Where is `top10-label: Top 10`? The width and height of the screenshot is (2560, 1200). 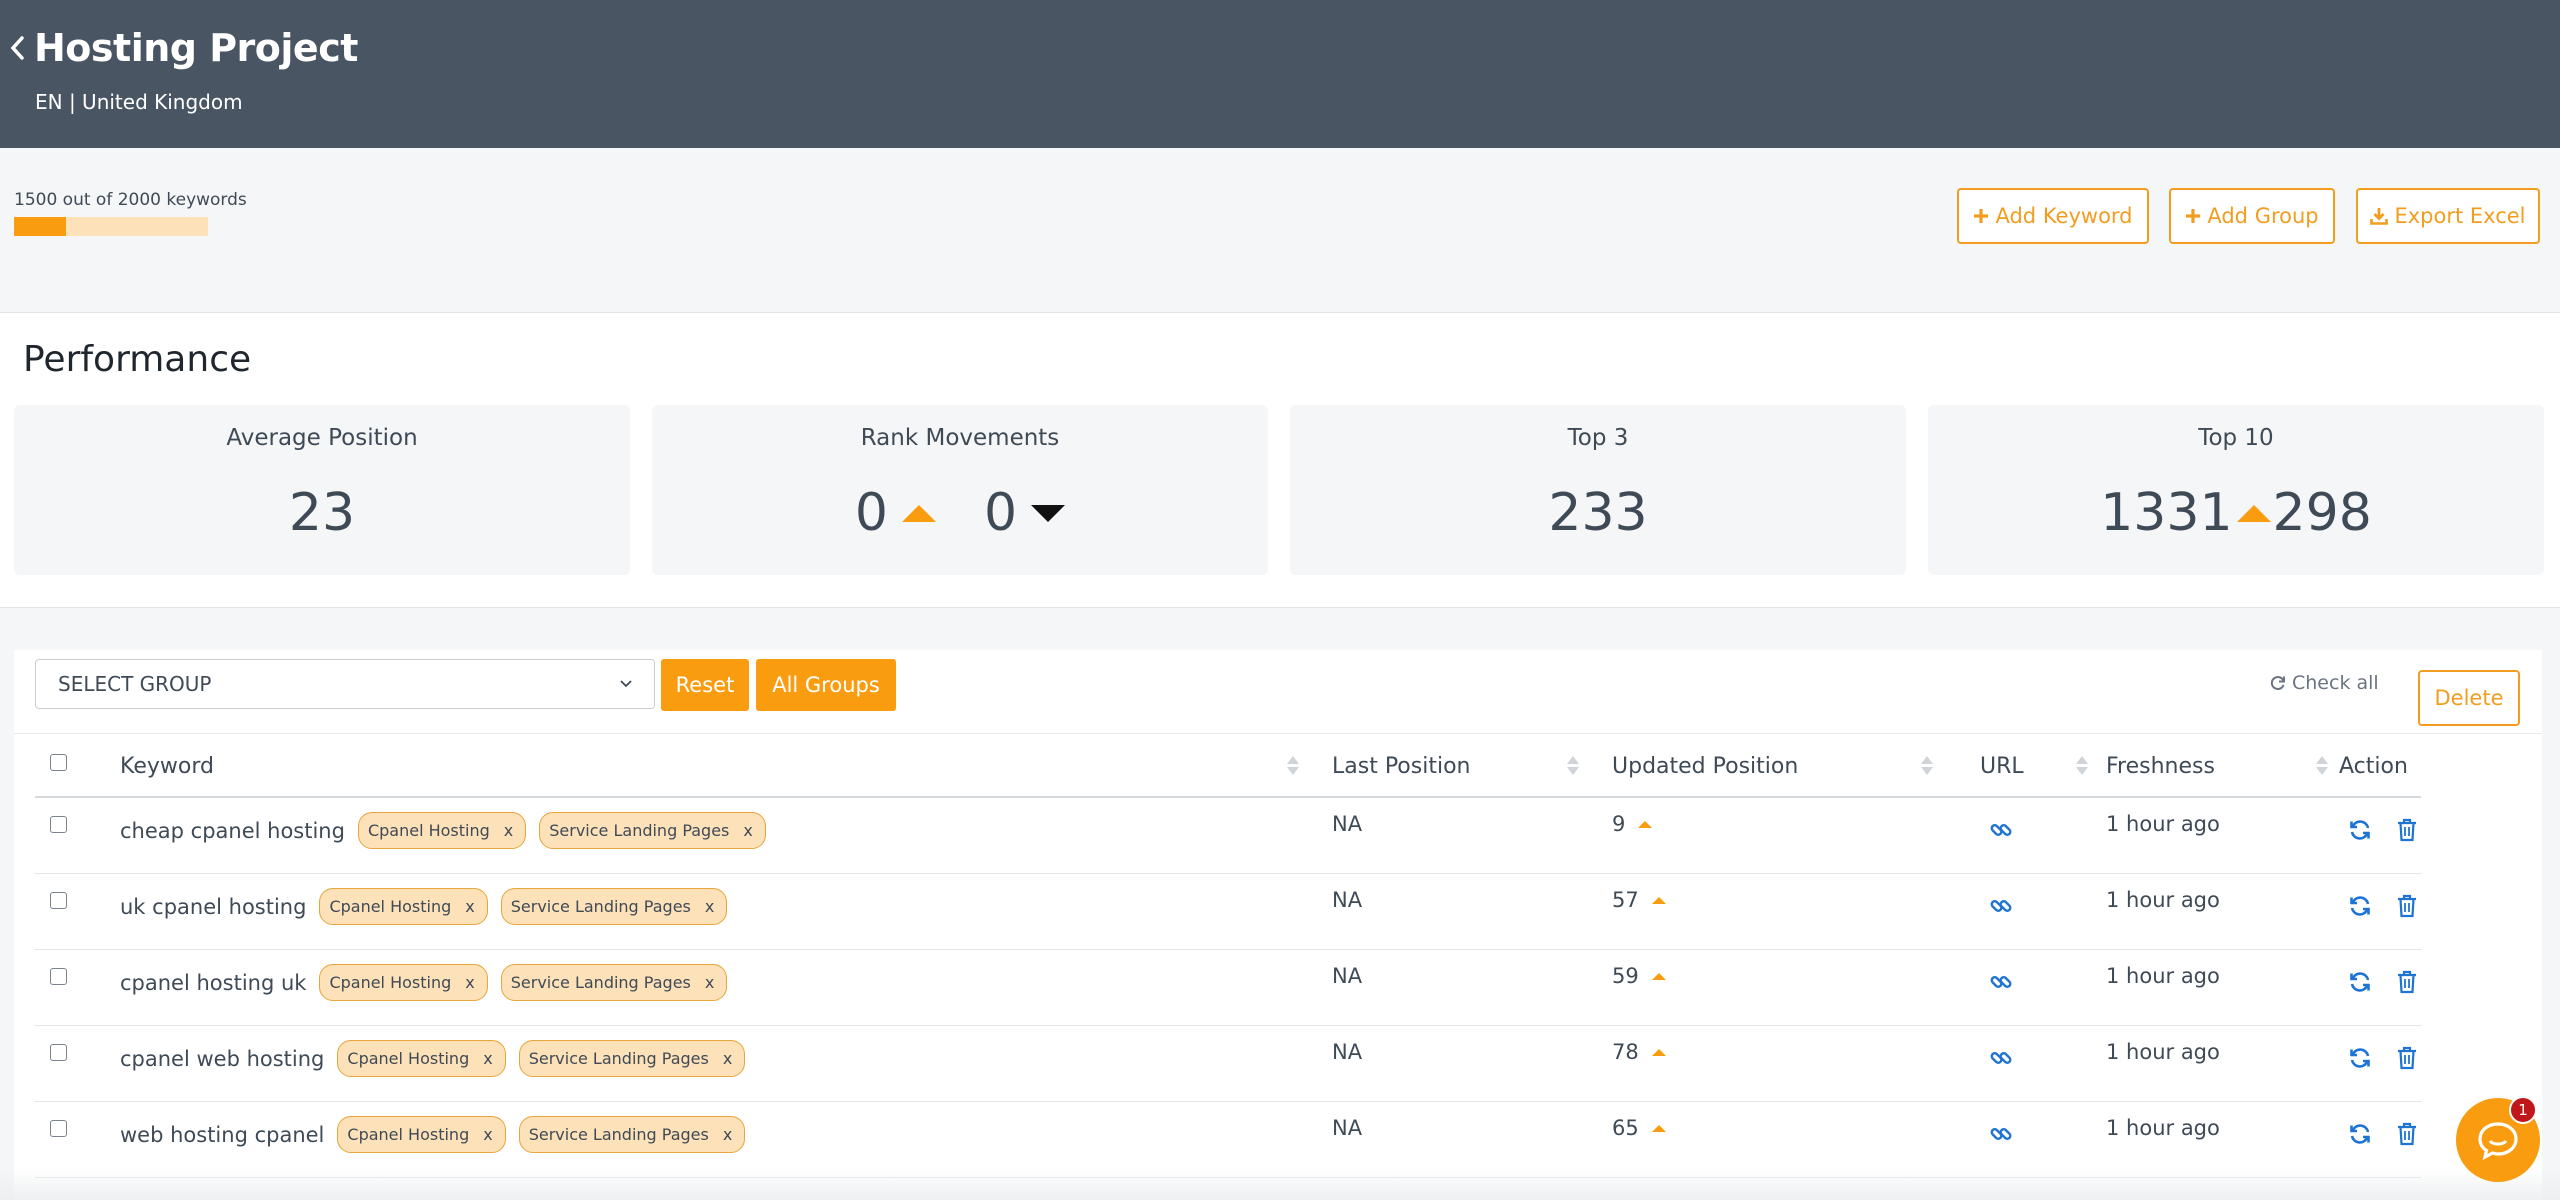
top10-label: Top 10 is located at coordinates (2236, 438).